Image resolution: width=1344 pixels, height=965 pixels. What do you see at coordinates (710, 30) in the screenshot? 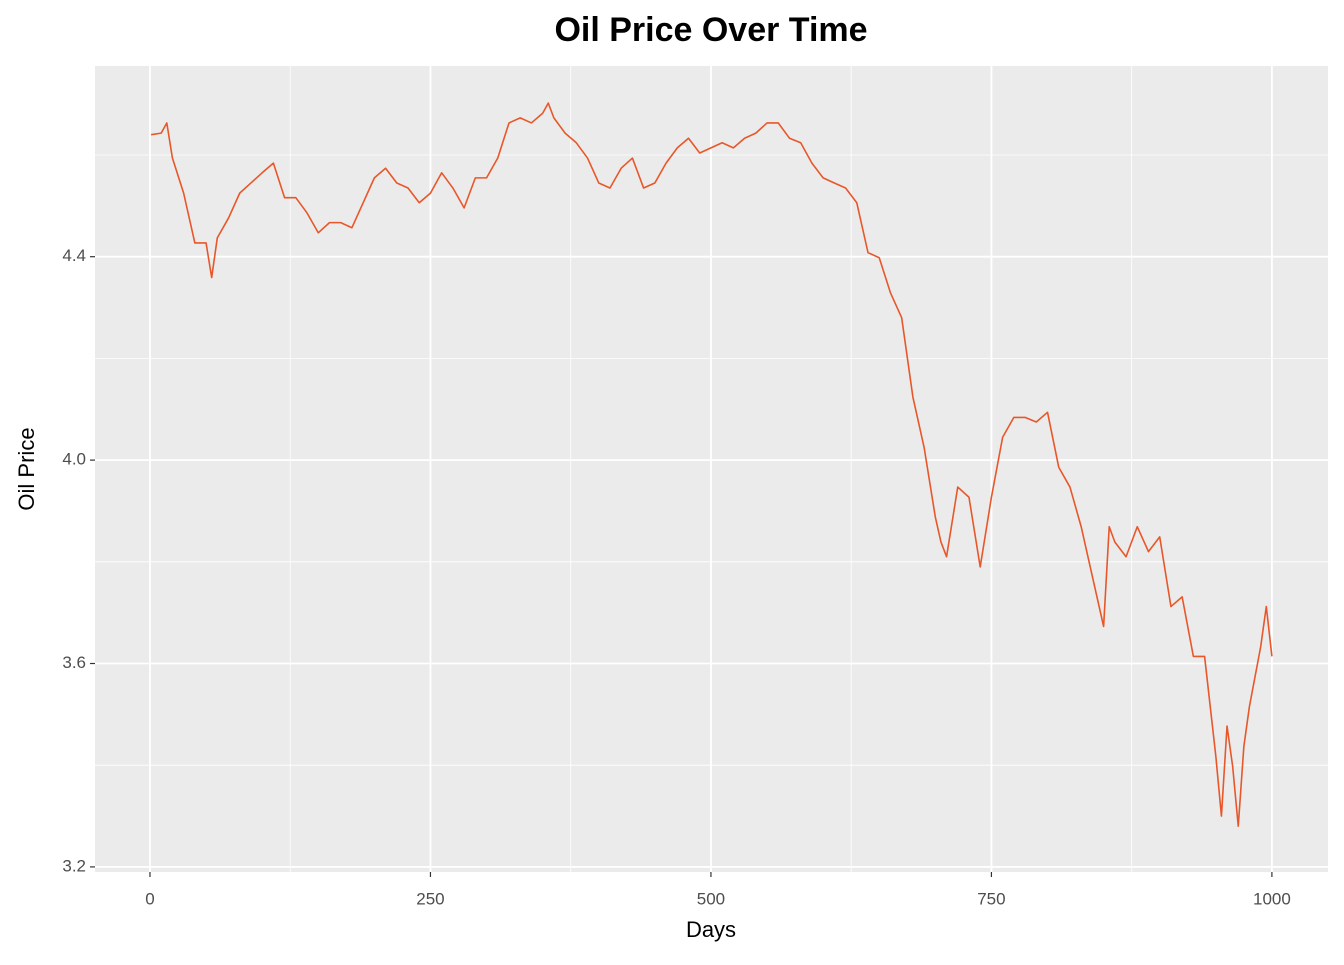
I see `chart-title: Oil Price Over Time` at bounding box center [710, 30].